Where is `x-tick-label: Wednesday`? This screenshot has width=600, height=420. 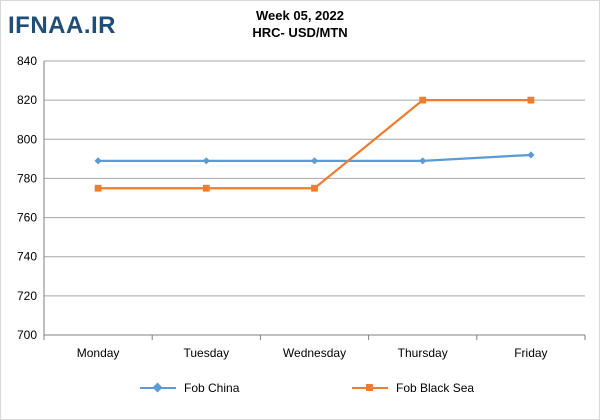 x-tick-label: Wednesday is located at coordinates (314, 353).